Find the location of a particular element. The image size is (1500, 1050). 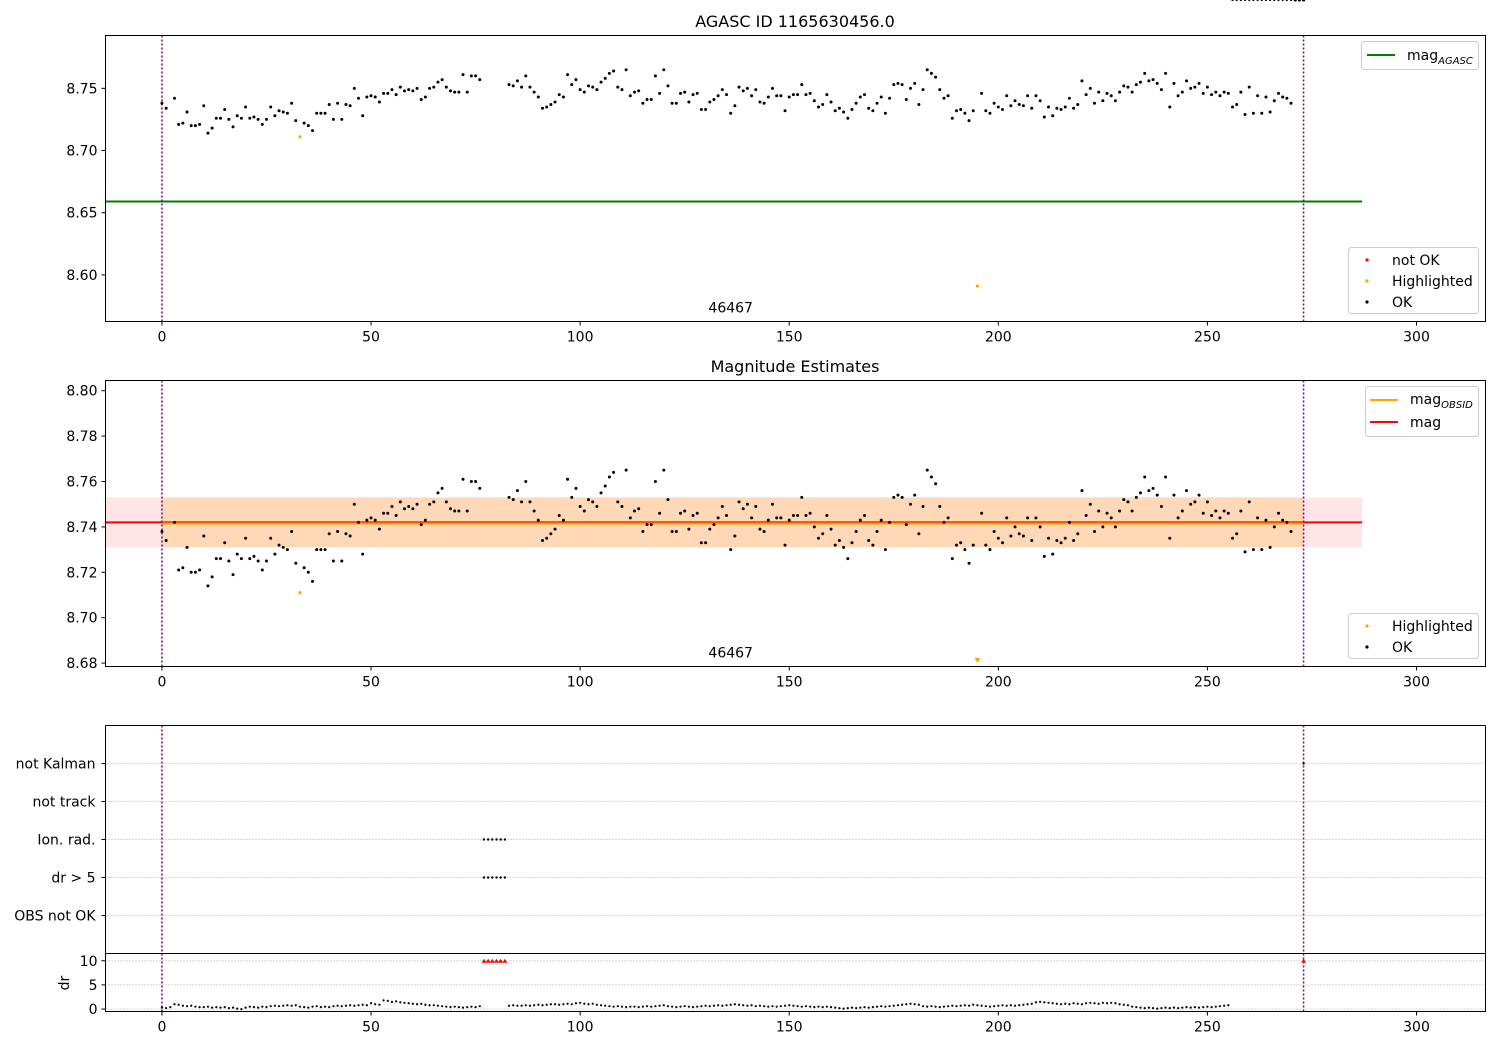

flag-point is located at coordinates (488, 839).